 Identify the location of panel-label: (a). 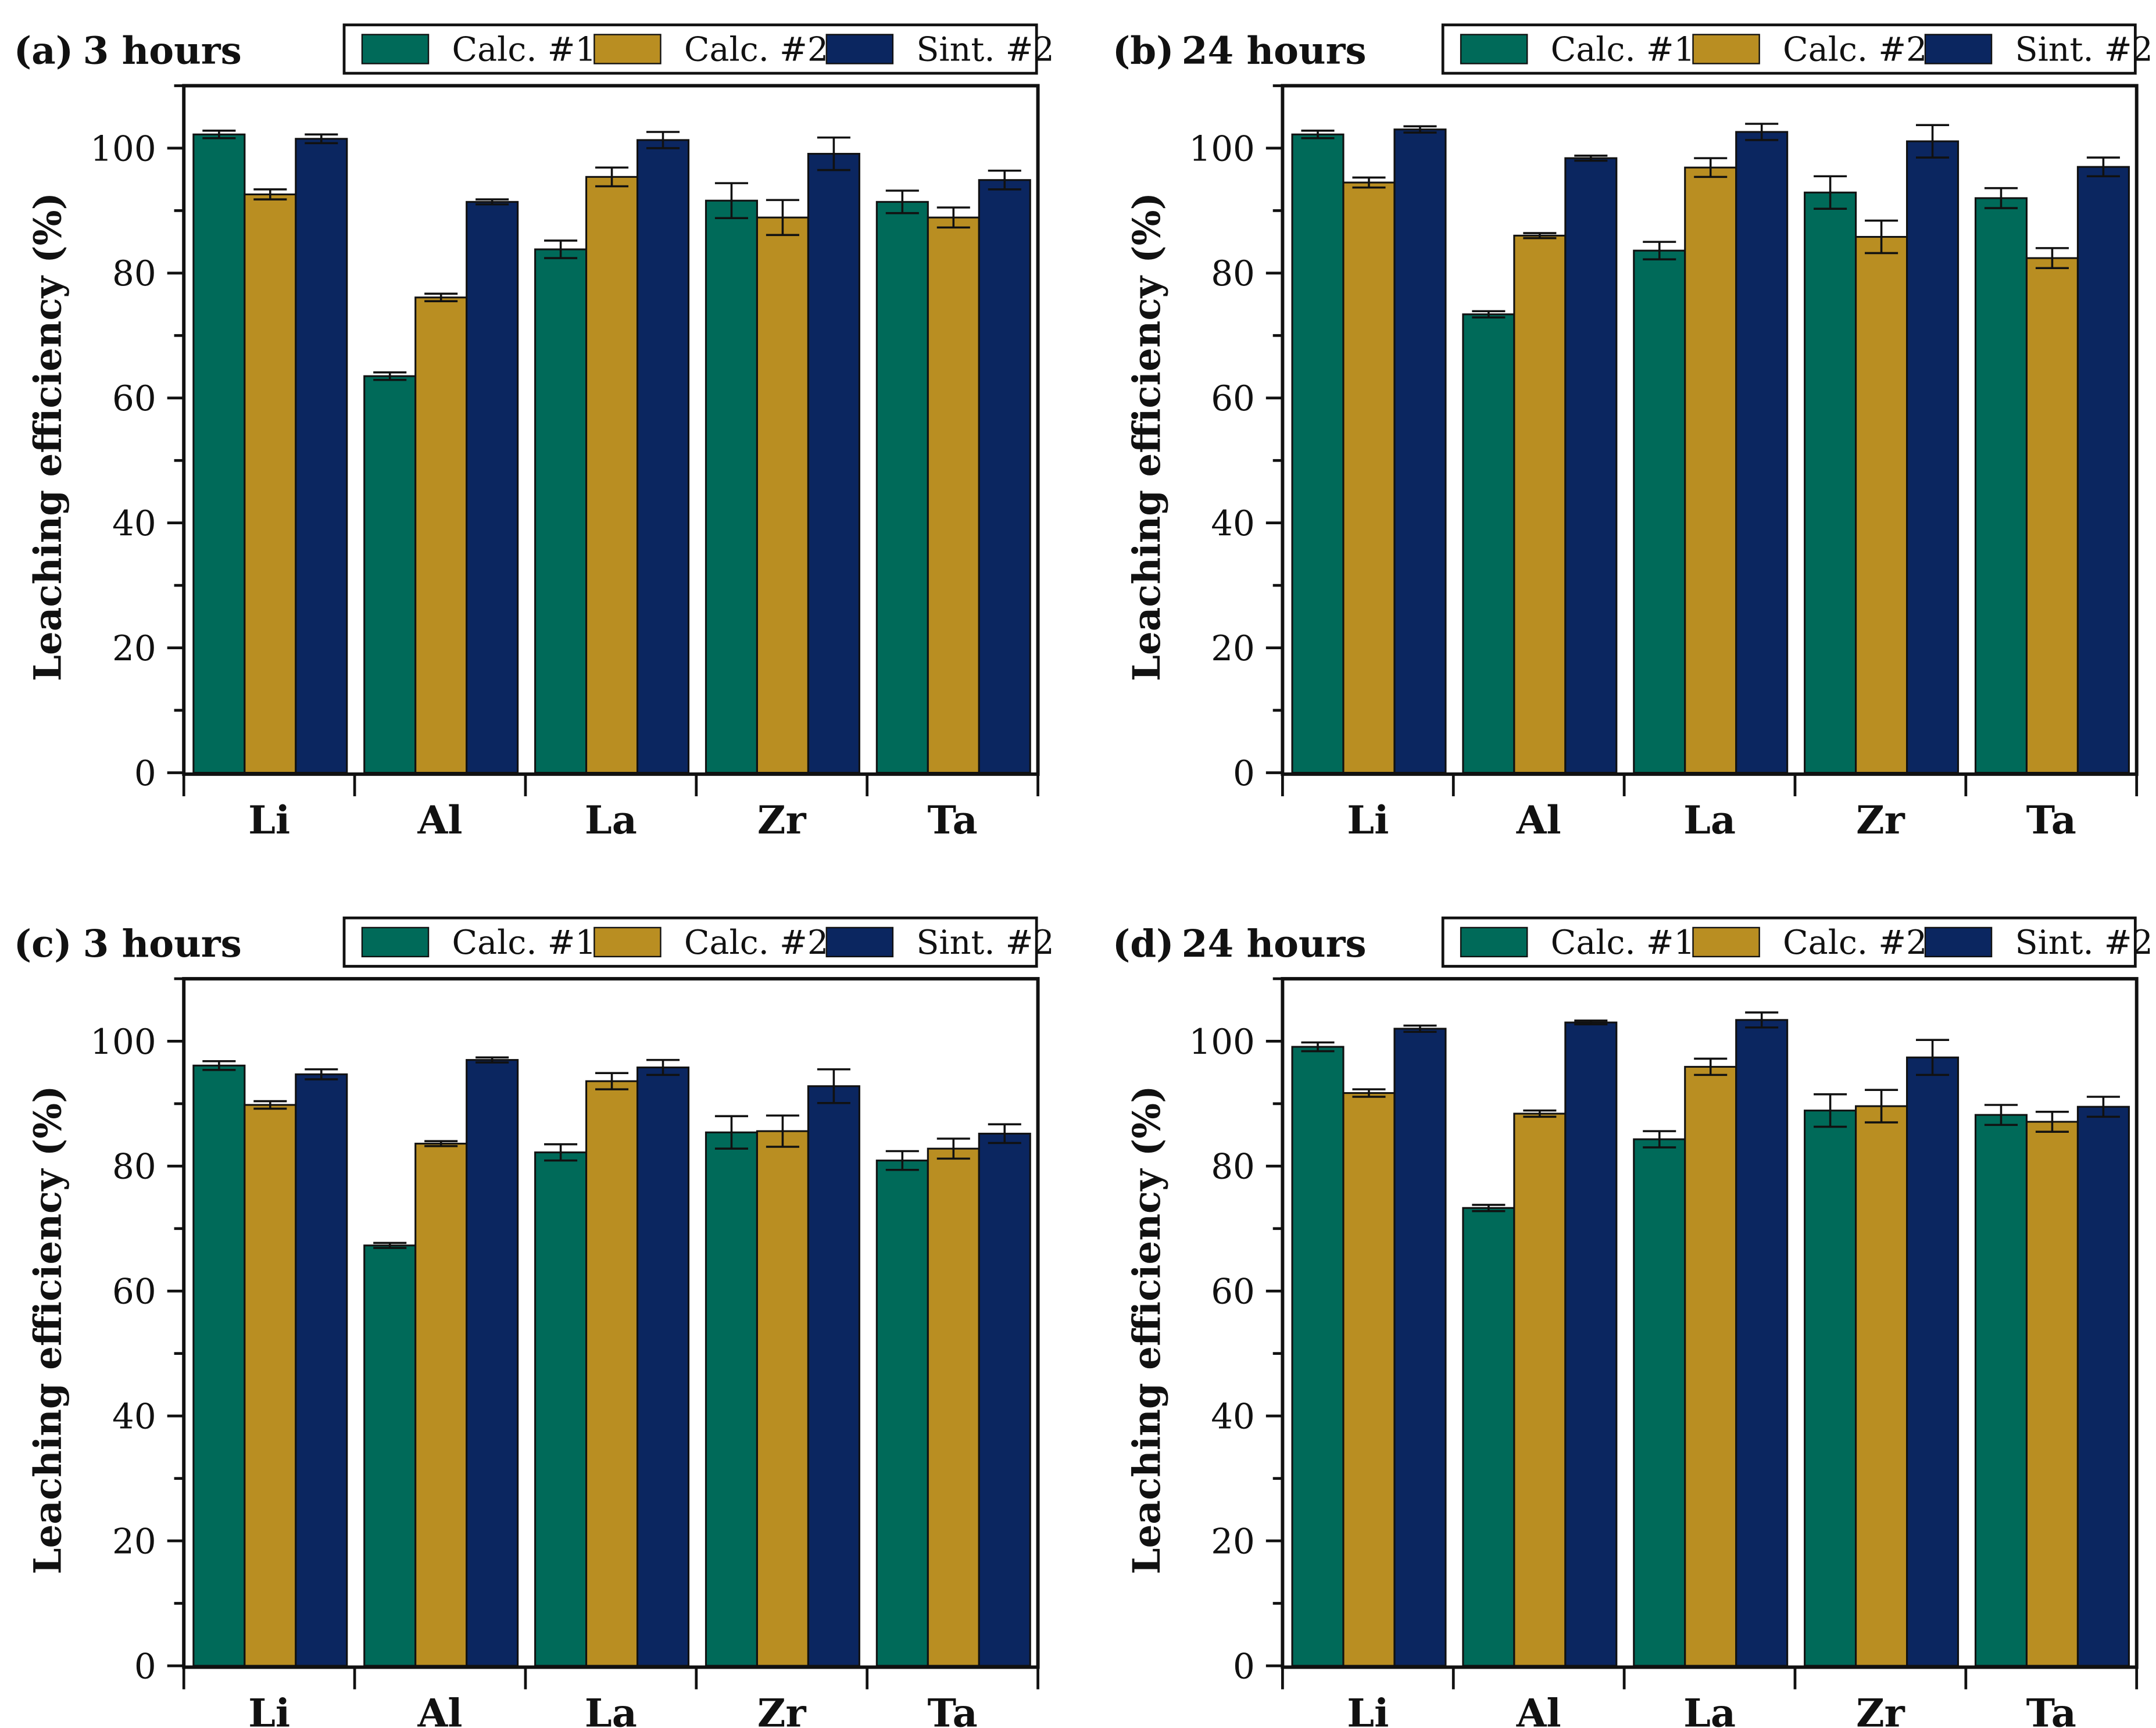
(43, 51).